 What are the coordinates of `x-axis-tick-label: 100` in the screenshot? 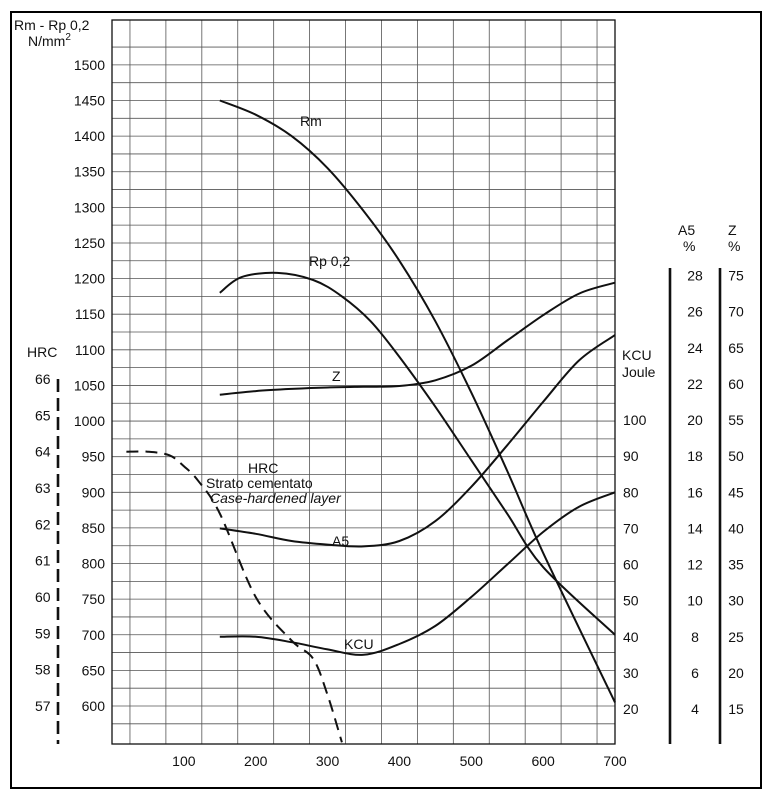 It's located at (184, 761).